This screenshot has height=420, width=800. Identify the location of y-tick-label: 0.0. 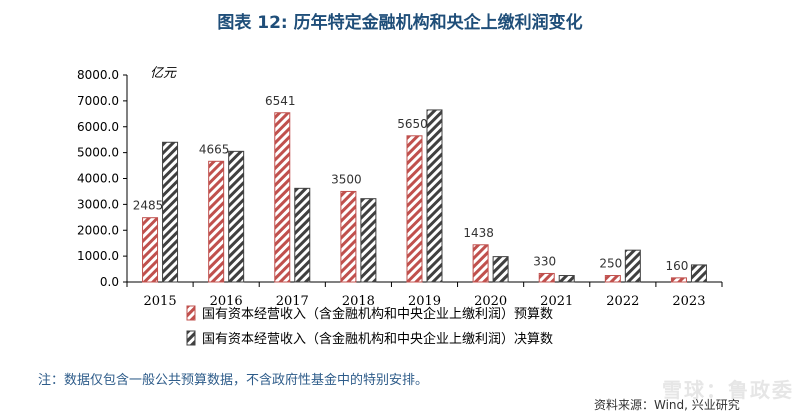
(109, 282).